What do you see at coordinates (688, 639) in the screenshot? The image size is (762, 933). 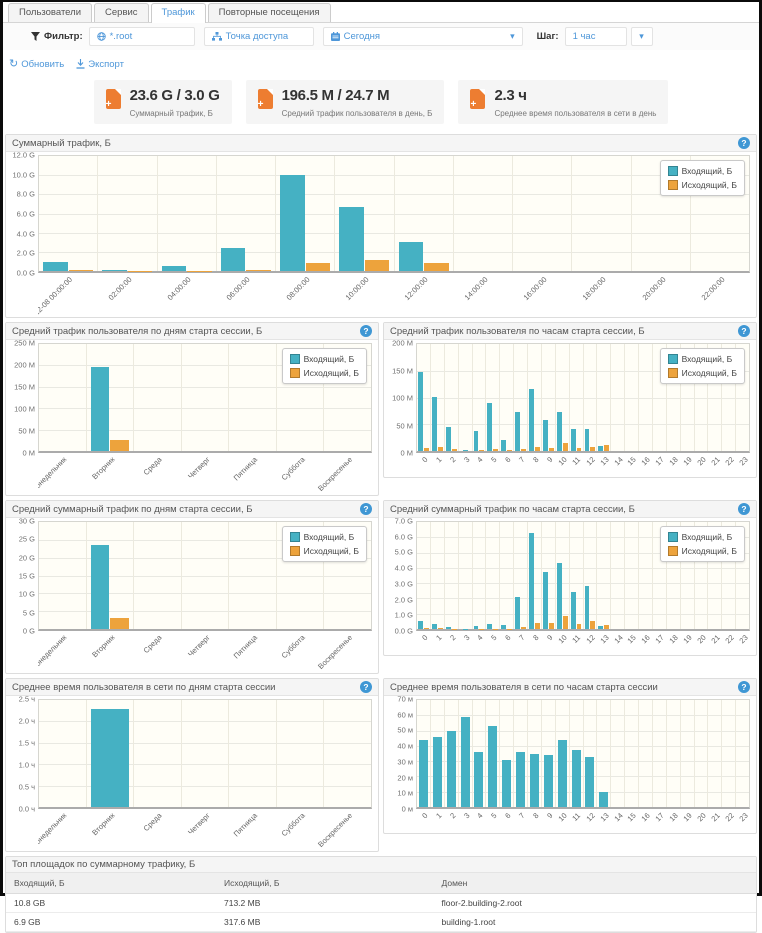 I see `x-axis-tick-label: 19` at bounding box center [688, 639].